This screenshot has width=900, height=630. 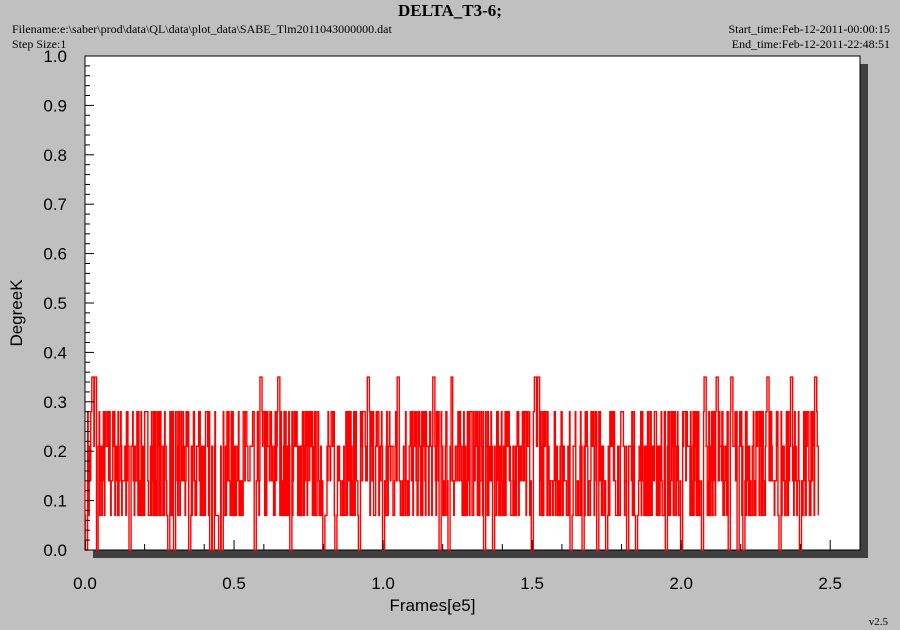 What do you see at coordinates (532, 583) in the screenshot?
I see `x-tick-label: 1.5` at bounding box center [532, 583].